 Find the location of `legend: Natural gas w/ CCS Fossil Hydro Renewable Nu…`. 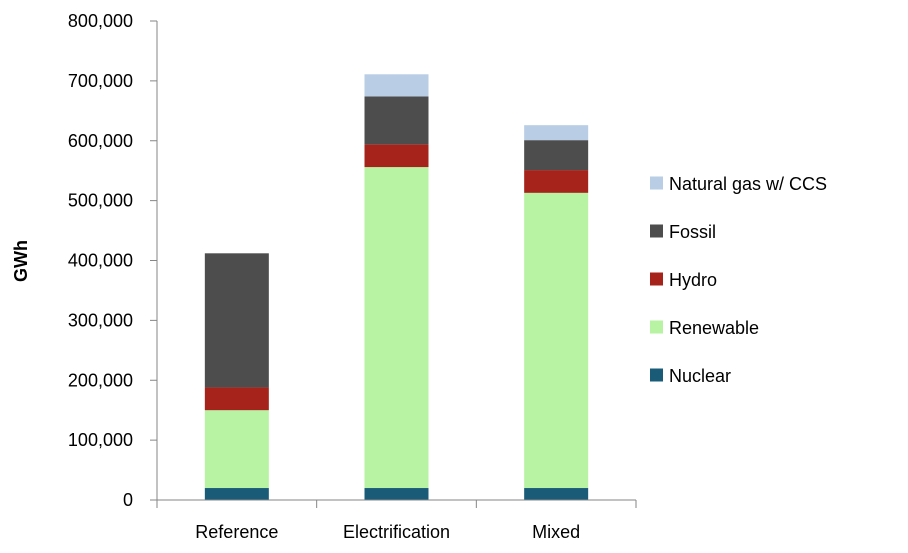

legend: Natural gas w/ CCS Fossil Hydro Renewable Nu… is located at coordinates (738, 280).